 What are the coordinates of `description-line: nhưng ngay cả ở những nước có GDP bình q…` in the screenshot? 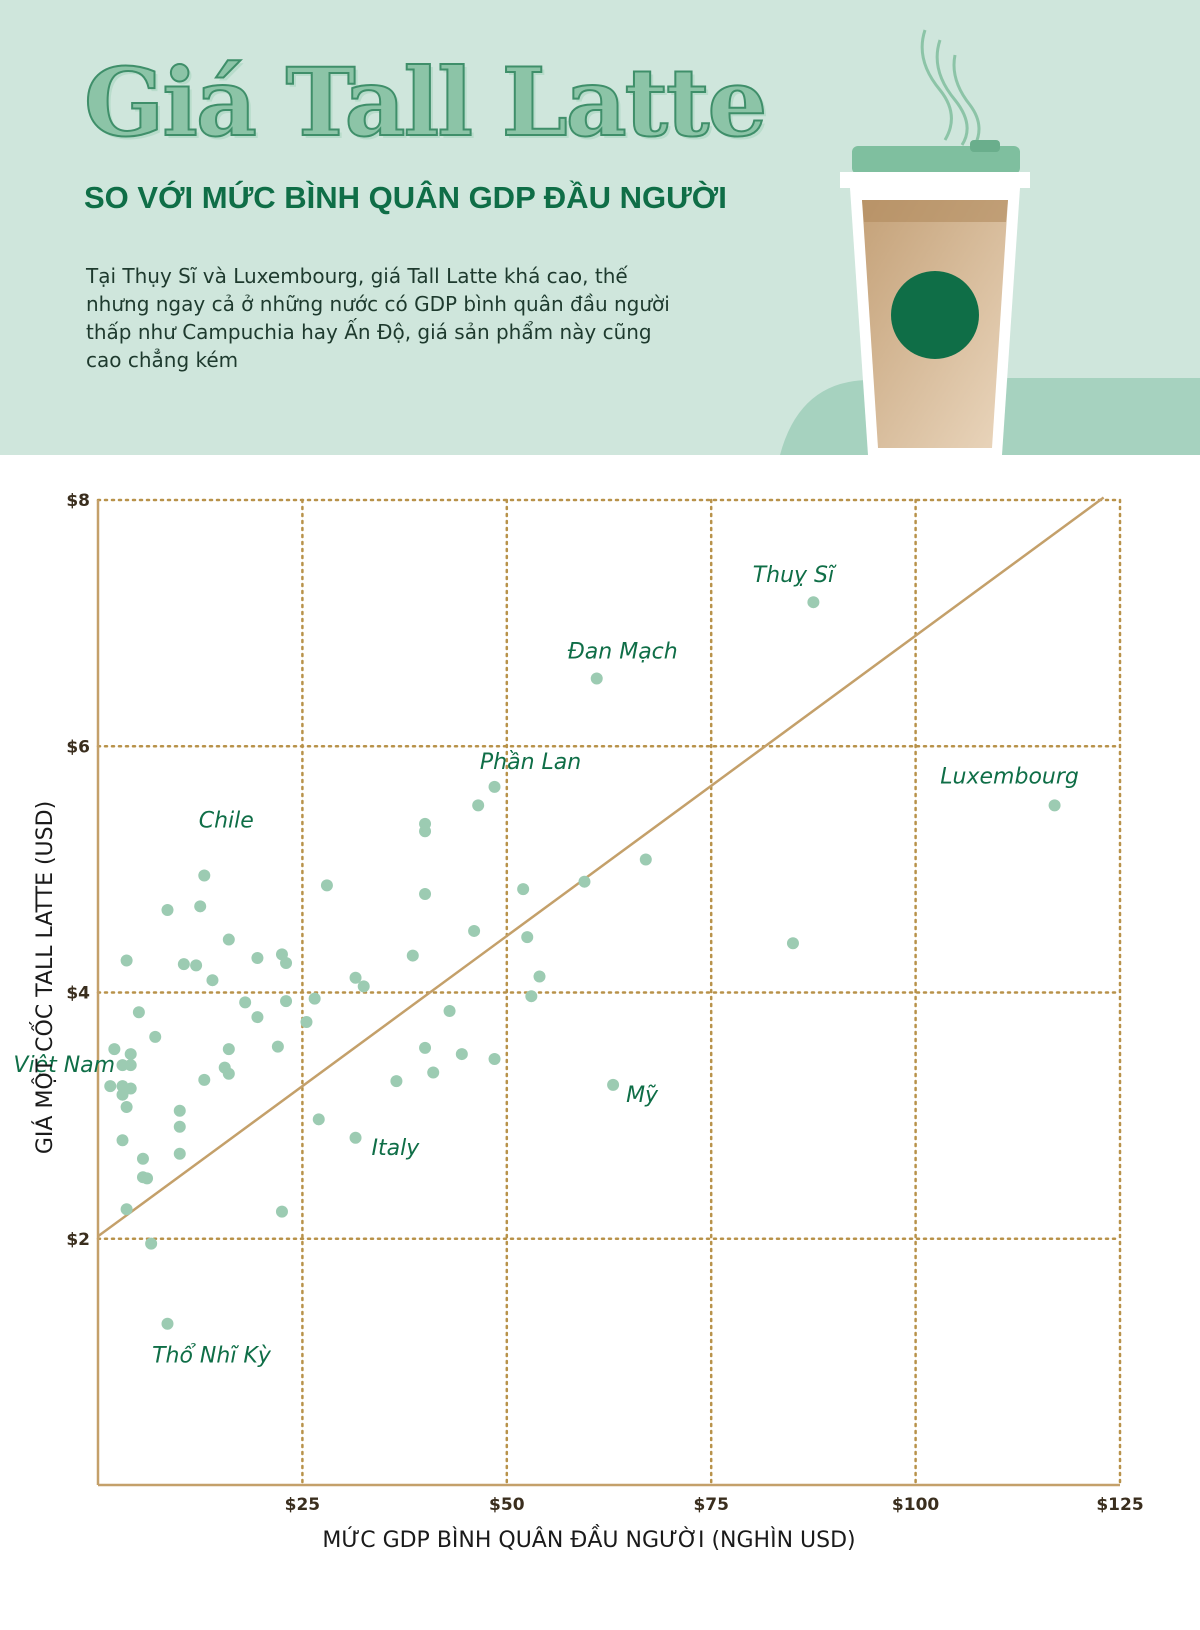 It's located at (378, 304).